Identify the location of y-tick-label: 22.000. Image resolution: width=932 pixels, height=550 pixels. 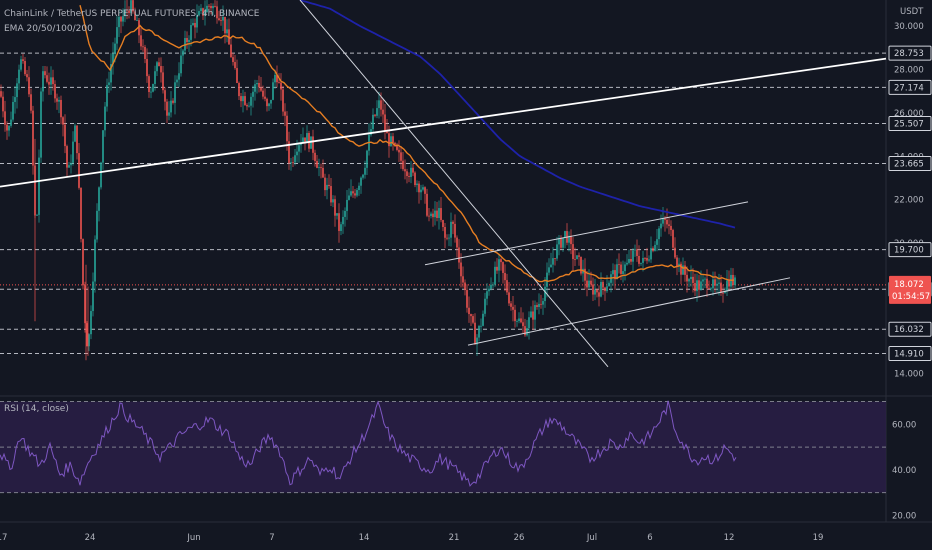
(909, 201).